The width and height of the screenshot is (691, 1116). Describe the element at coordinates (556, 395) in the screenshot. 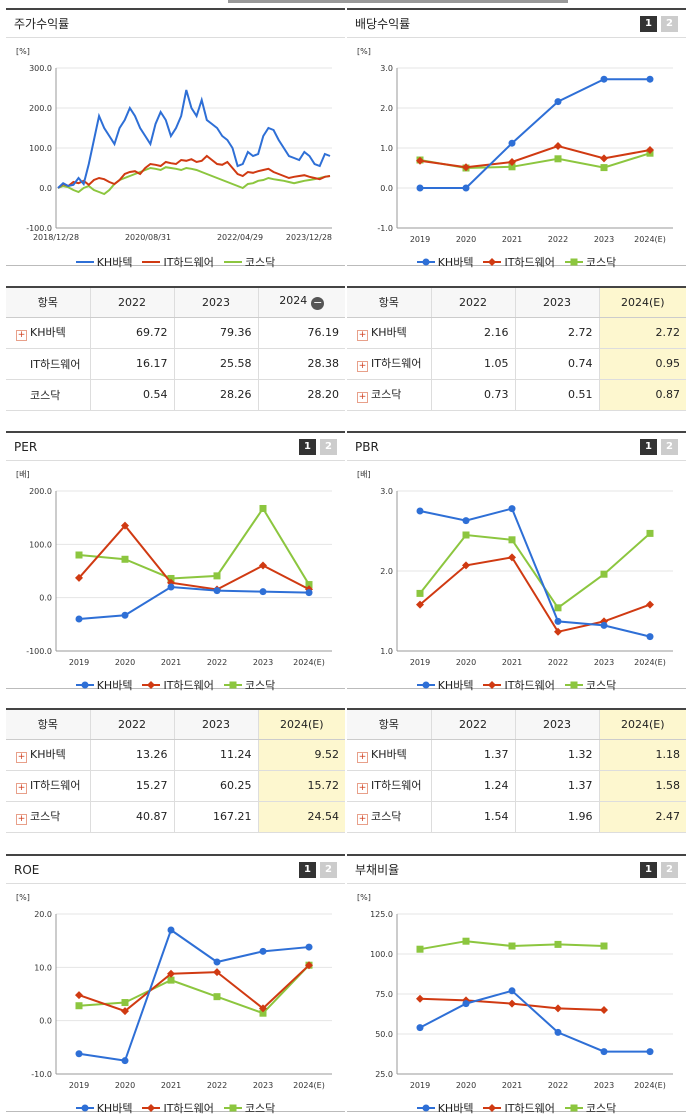

I see `table-cell: 0.51` at that location.